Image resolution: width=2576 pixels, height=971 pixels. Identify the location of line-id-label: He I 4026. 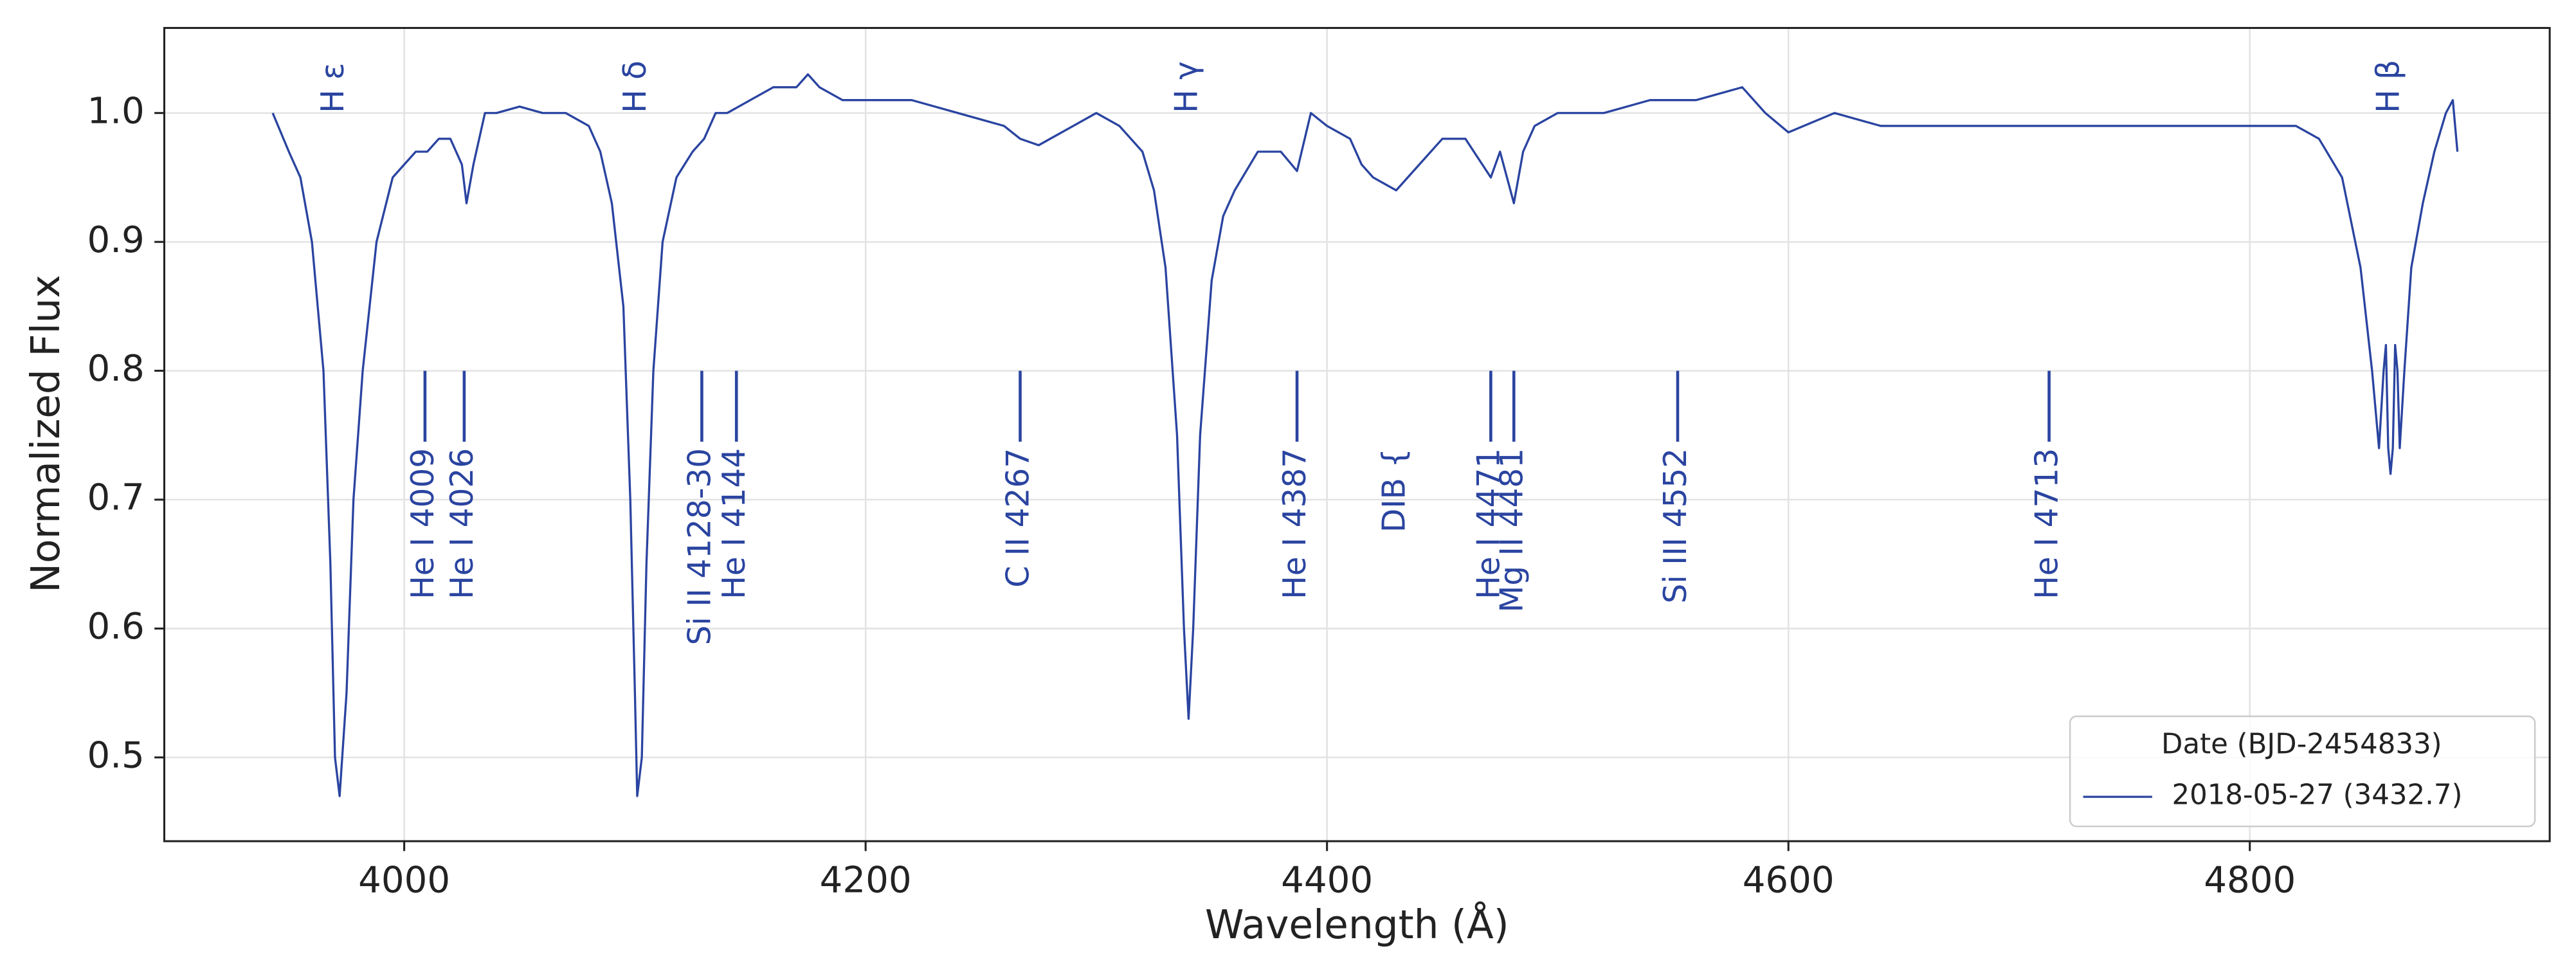
(462, 523).